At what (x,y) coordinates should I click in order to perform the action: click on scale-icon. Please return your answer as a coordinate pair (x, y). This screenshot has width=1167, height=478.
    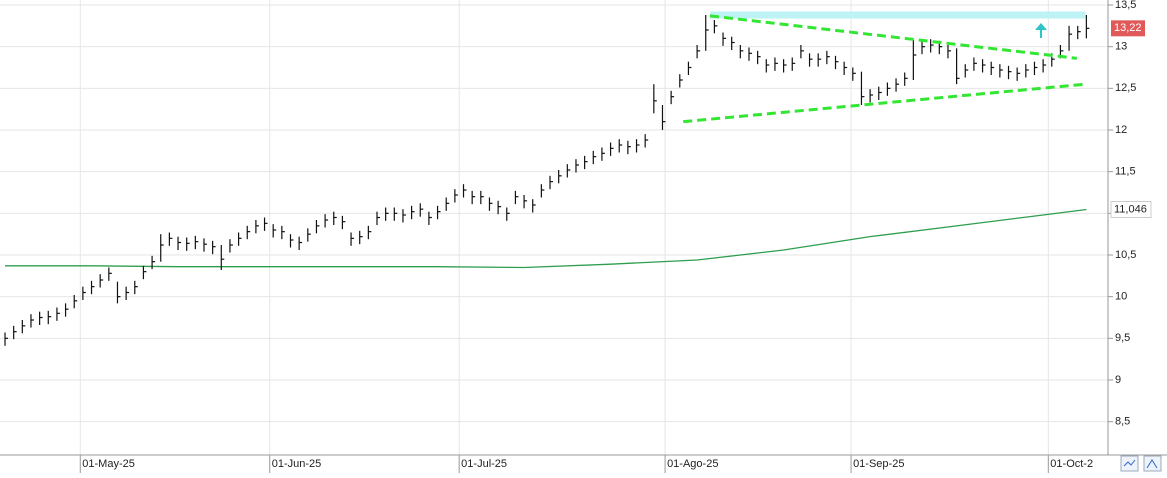
    Looking at the image, I should click on (1152, 464).